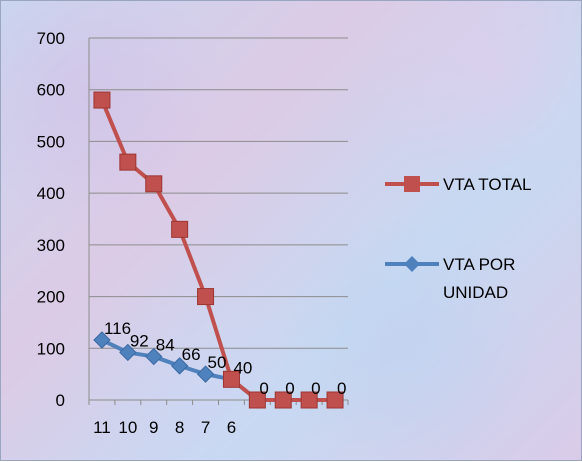  Describe the element at coordinates (51, 245) in the screenshot. I see `y-tick-label: 300` at that location.